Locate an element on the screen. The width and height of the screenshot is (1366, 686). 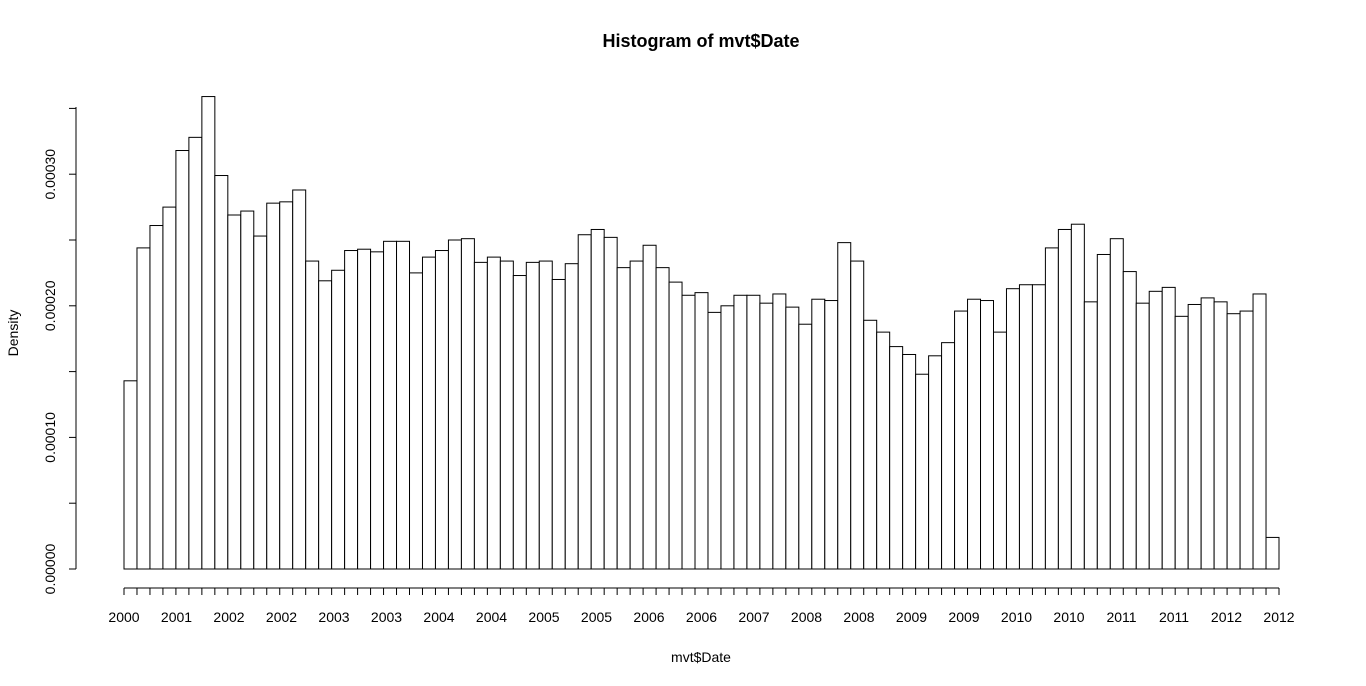
y-tick-label: 0.00000 is located at coordinates (50, 568).